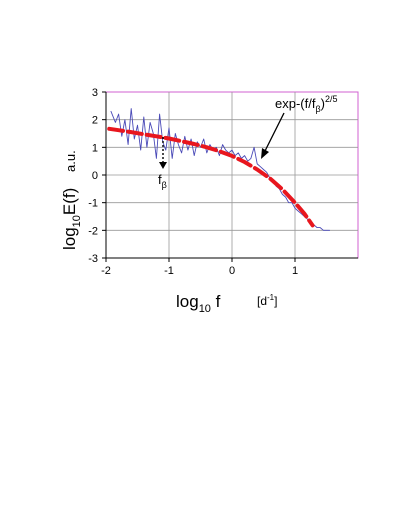  What do you see at coordinates (93, 204) in the screenshot?
I see `y-tick-label: -1` at bounding box center [93, 204].